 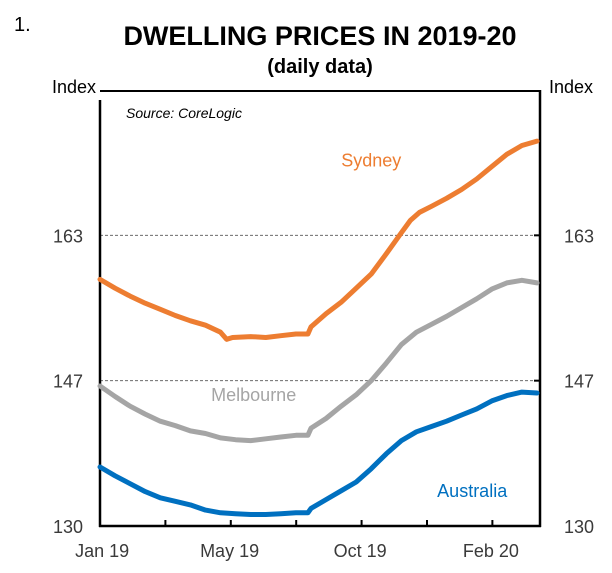 What do you see at coordinates (68, 236) in the screenshot?
I see `y-tick-label-left: 163` at bounding box center [68, 236].